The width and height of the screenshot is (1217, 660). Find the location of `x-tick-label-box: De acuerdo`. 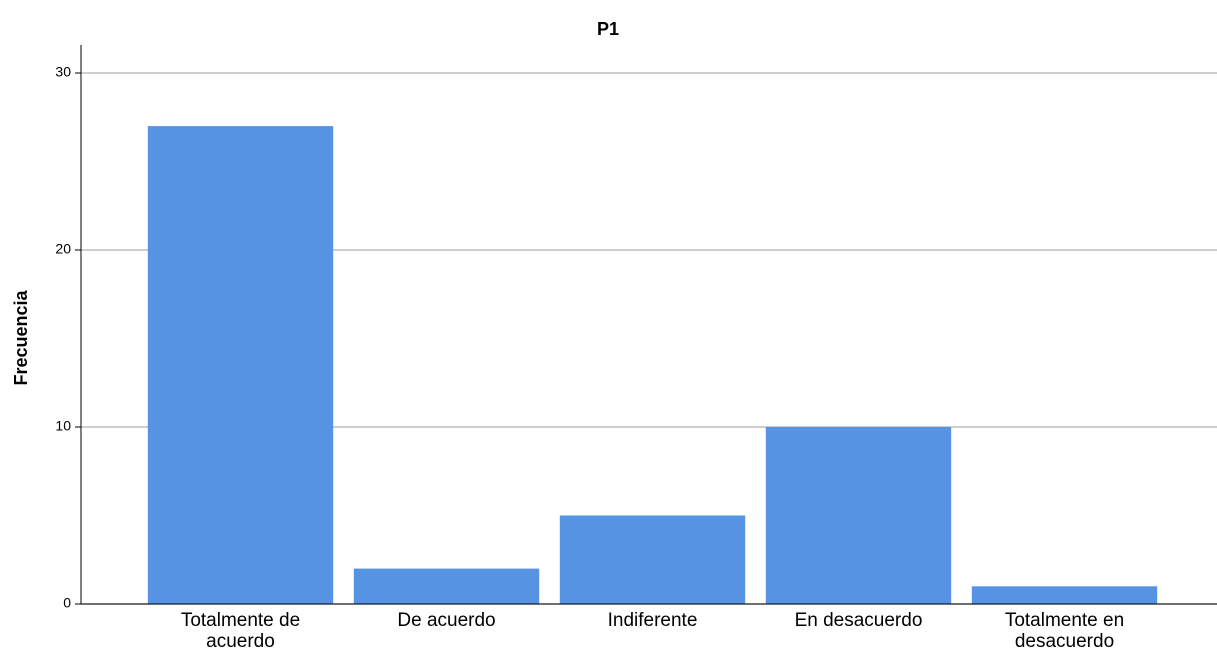

x-tick-label-box: De acuerdo is located at coordinates (446, 620).